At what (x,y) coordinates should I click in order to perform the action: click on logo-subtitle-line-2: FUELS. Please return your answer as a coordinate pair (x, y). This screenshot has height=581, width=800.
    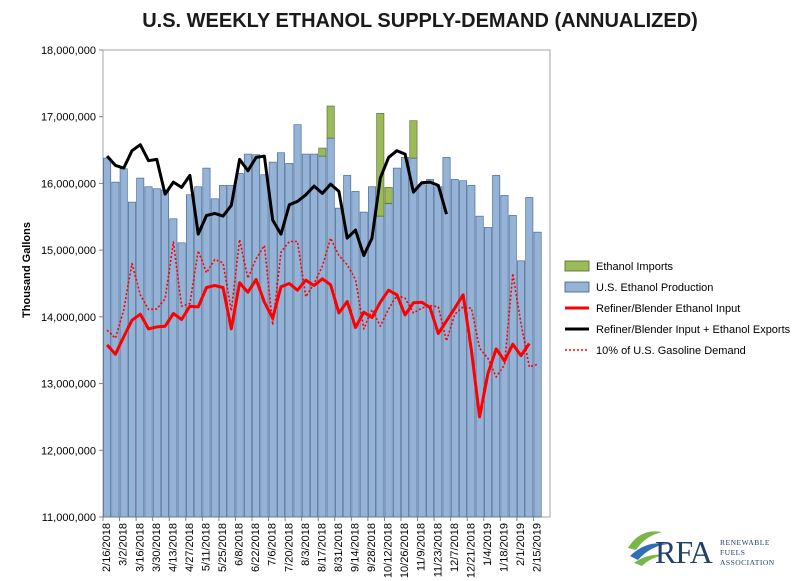
    Looking at the image, I should click on (732, 552).